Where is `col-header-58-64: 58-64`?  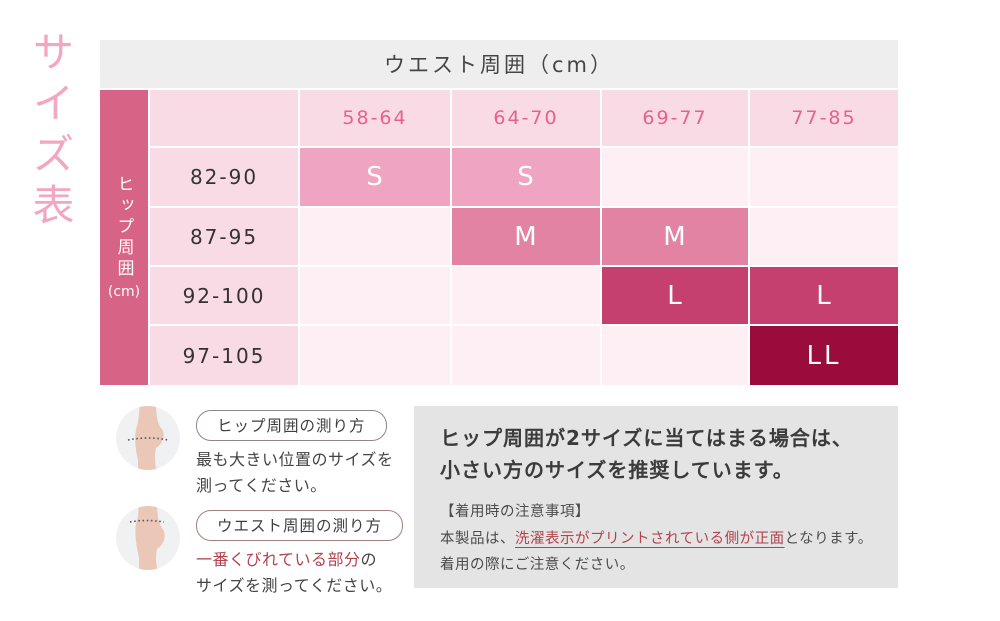 col-header-58-64: 58-64 is located at coordinates (375, 118).